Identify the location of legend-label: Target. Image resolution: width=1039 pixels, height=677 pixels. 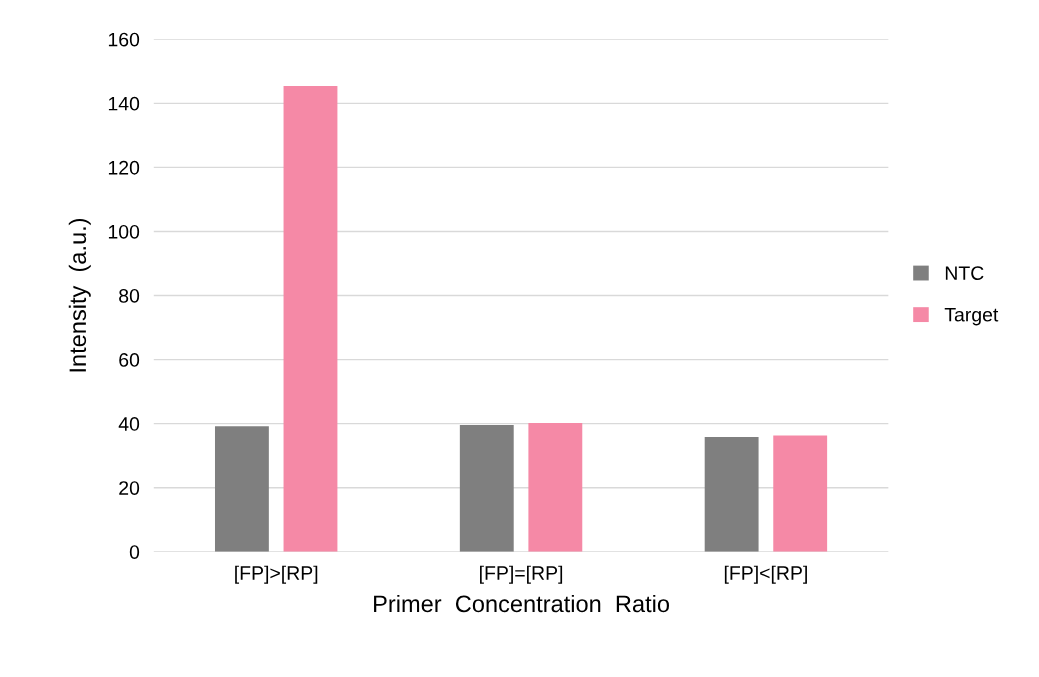
(971, 316).